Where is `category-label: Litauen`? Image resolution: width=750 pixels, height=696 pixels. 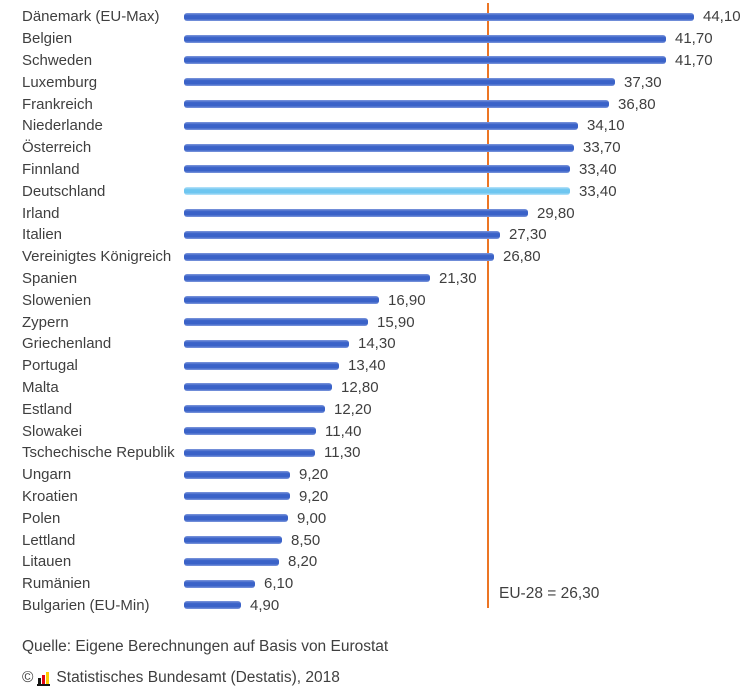
category-label: Litauen is located at coordinates (47, 562).